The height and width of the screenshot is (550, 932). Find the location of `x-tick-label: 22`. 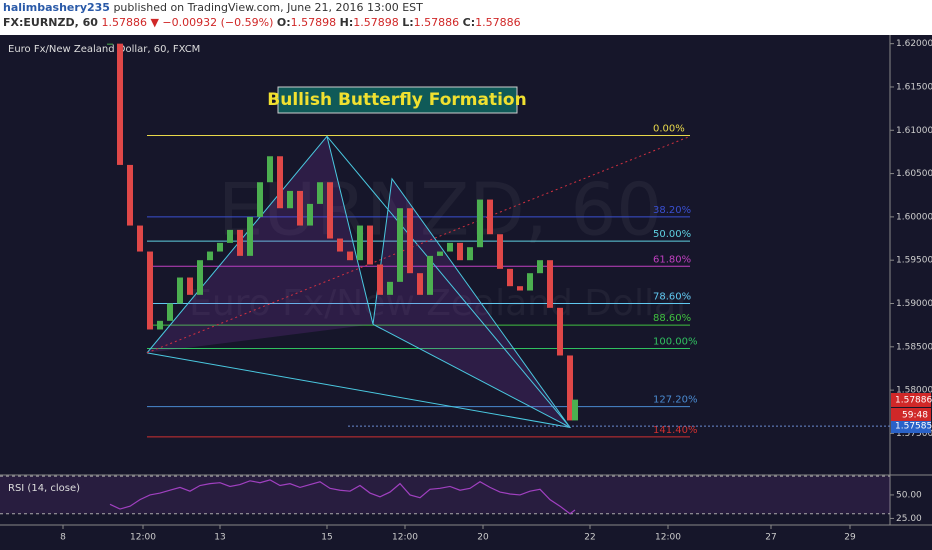

x-tick-label: 22 is located at coordinates (589, 538).